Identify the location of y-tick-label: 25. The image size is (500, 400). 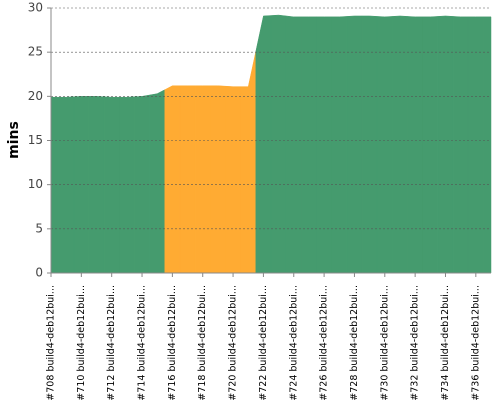
(35, 52).